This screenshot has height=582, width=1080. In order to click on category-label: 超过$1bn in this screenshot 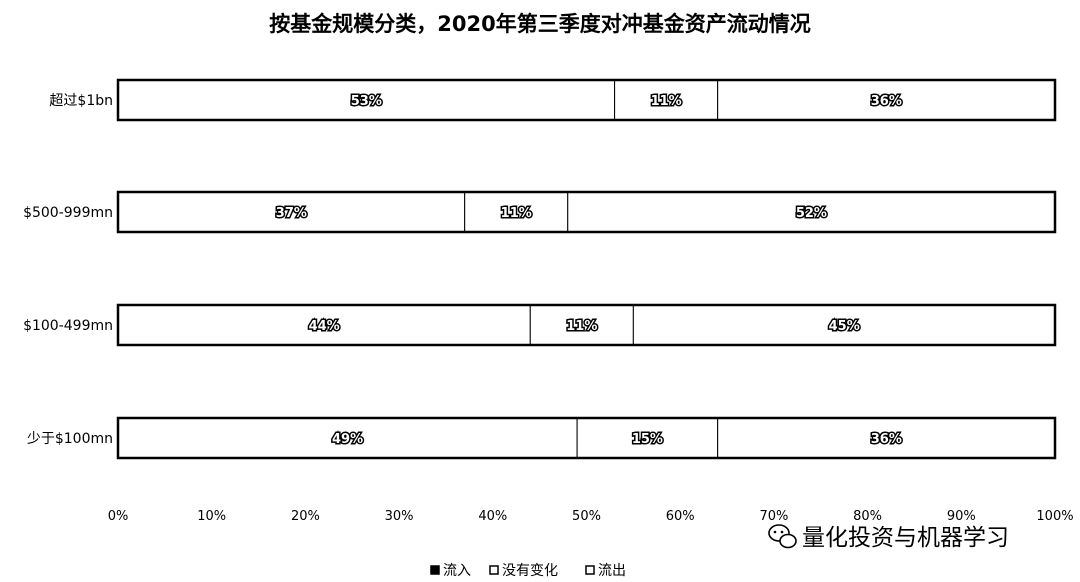, I will do `click(81, 101)`.